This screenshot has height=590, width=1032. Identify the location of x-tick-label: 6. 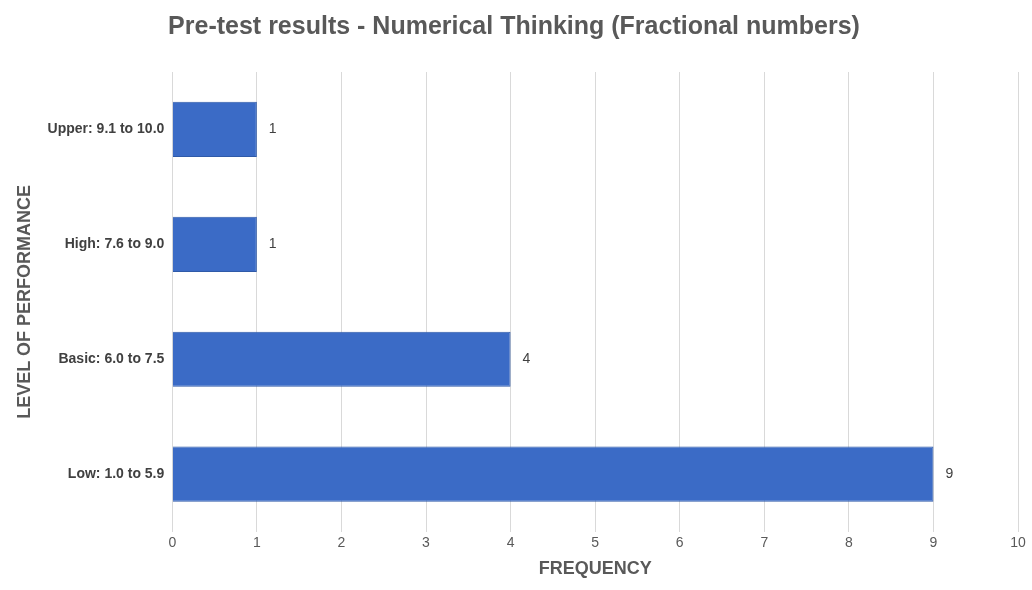
(679, 541).